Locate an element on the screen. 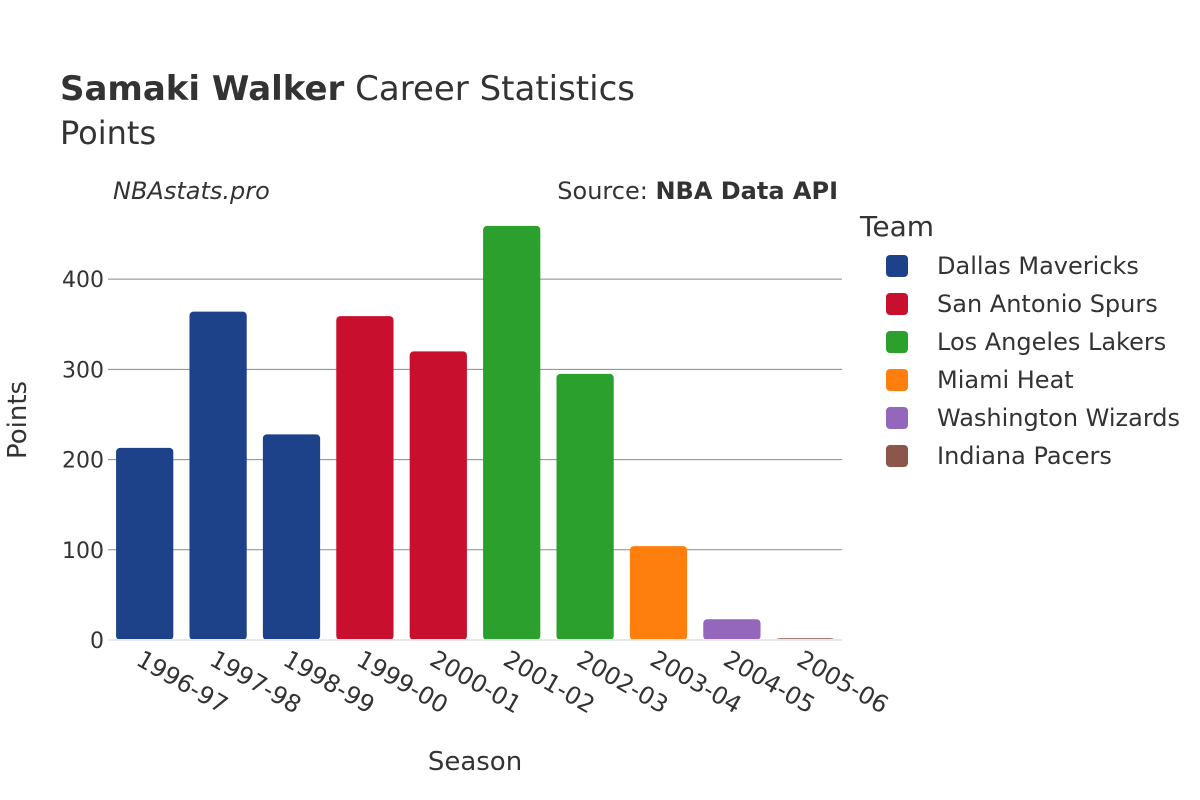 This screenshot has height=800, width=1200. y-tick-label: 200 is located at coordinates (83, 461).